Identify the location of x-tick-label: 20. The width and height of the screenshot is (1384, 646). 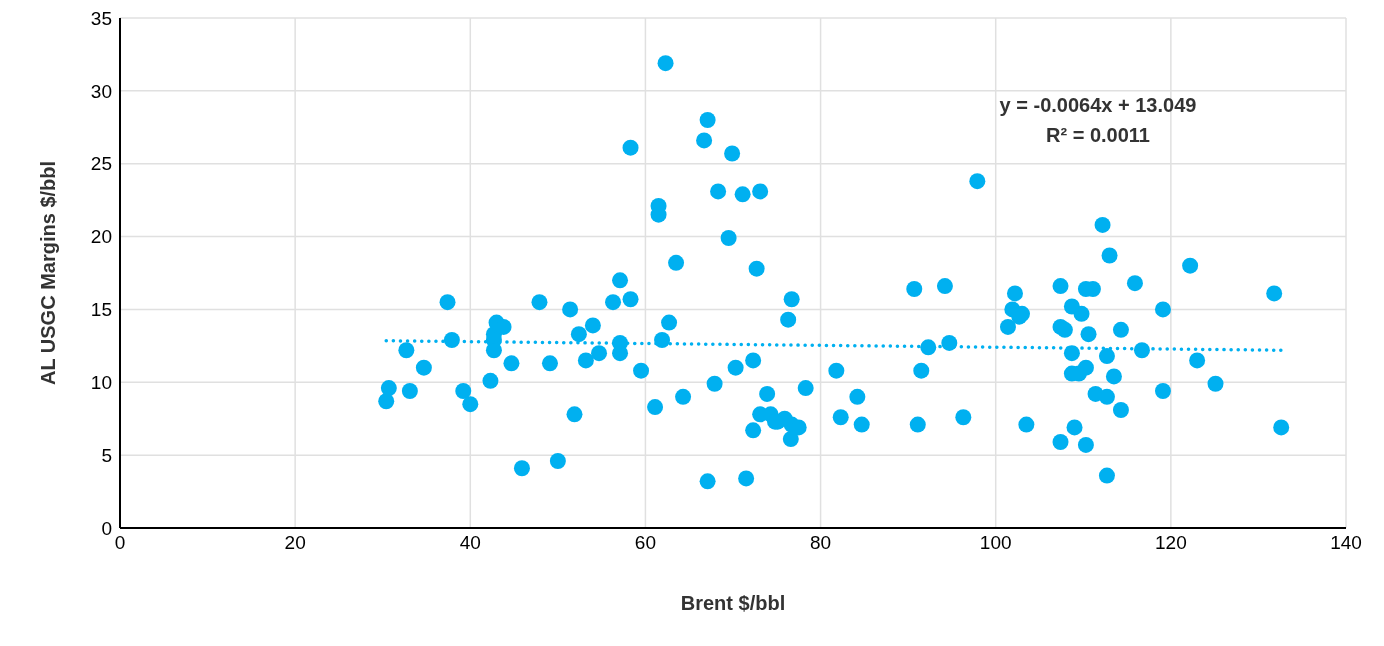
(295, 543).